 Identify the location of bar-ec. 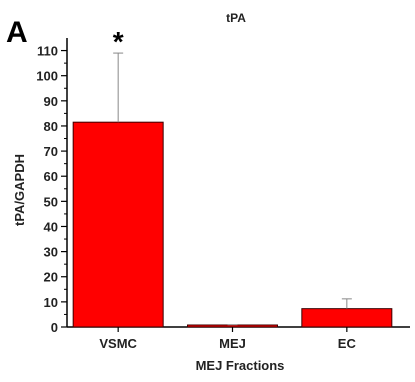
(347, 318).